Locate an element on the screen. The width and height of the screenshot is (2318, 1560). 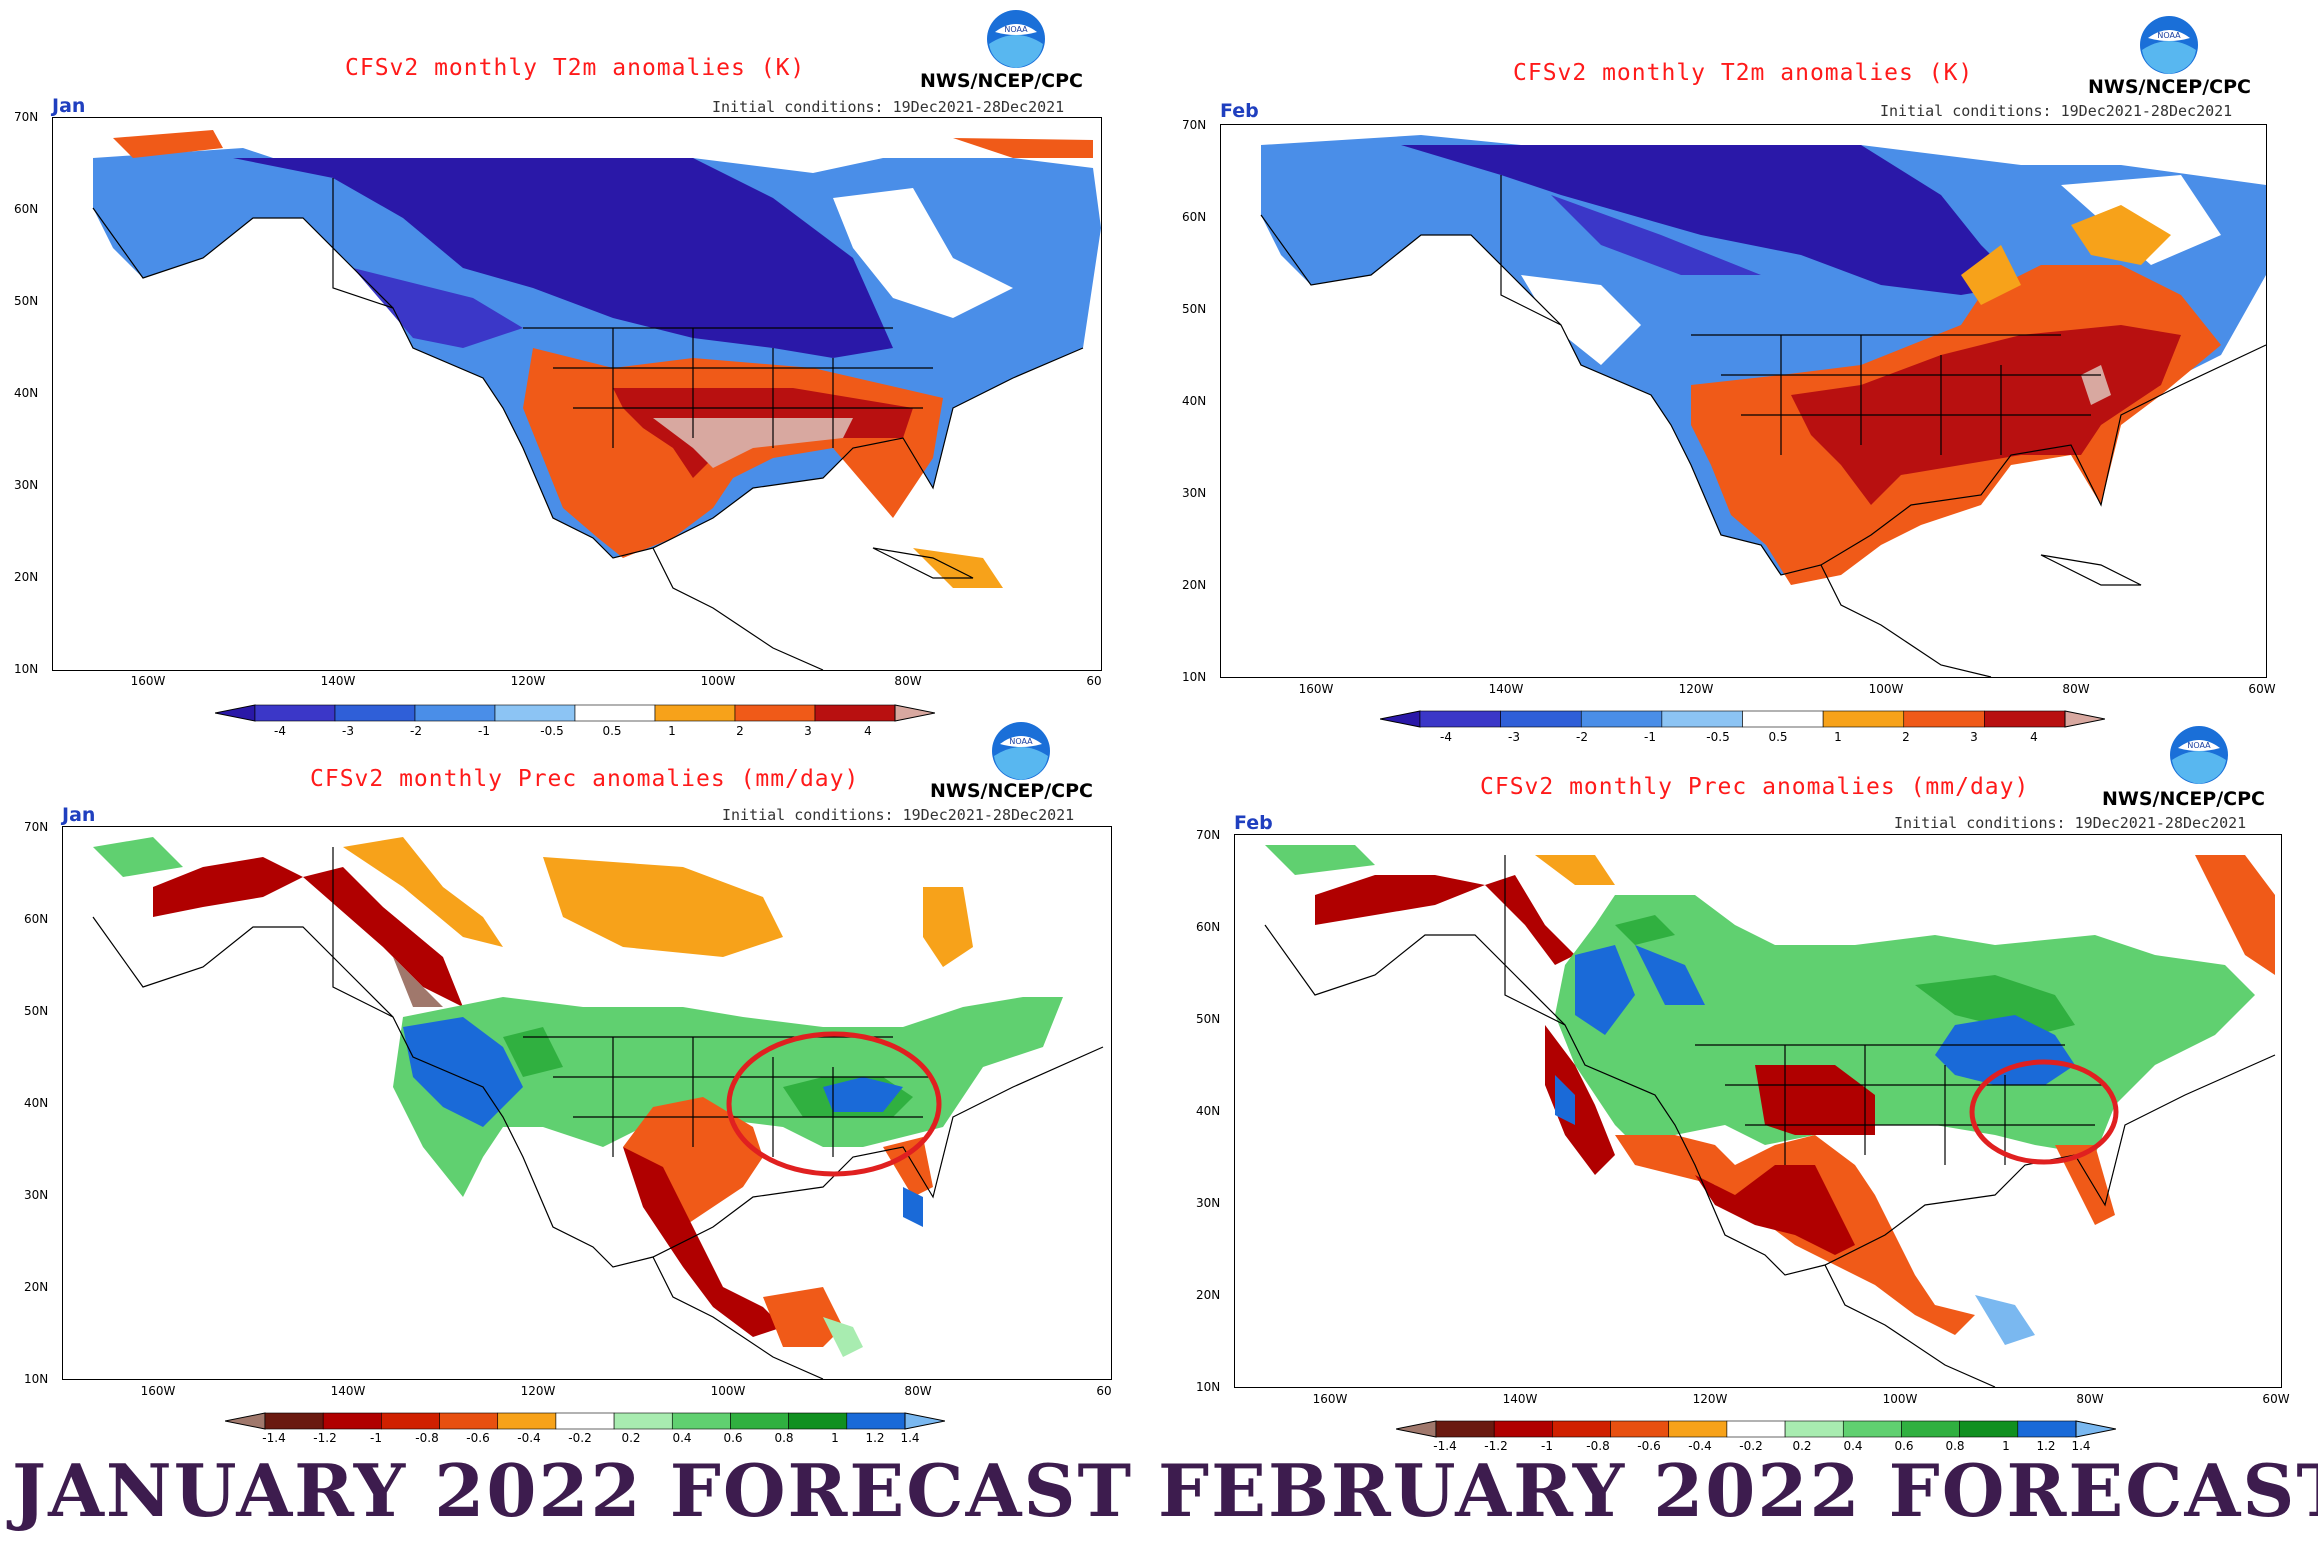
prec-colorbar is located at coordinates (1756, 1429).